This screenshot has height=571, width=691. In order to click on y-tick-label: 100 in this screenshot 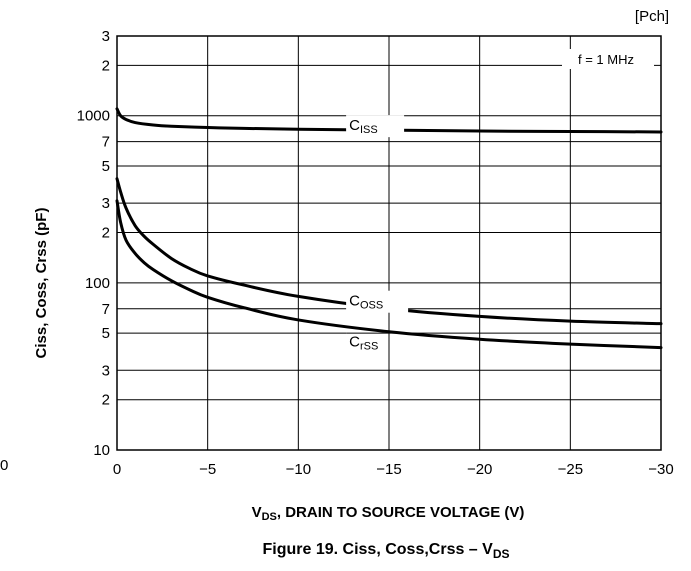, I will do `click(97, 283)`.